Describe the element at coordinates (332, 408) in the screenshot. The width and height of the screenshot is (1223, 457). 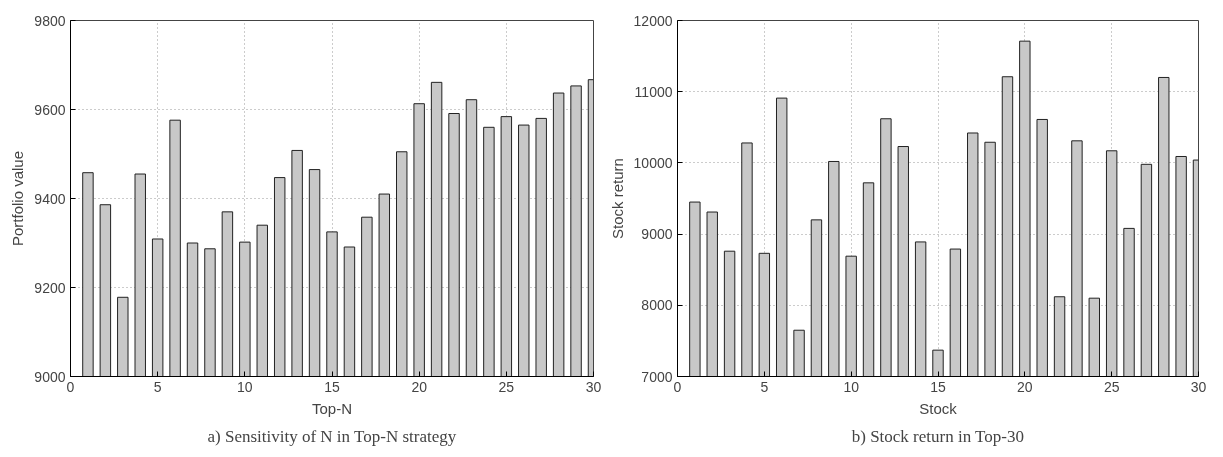
I see `x-axis-title: Top-N` at that location.